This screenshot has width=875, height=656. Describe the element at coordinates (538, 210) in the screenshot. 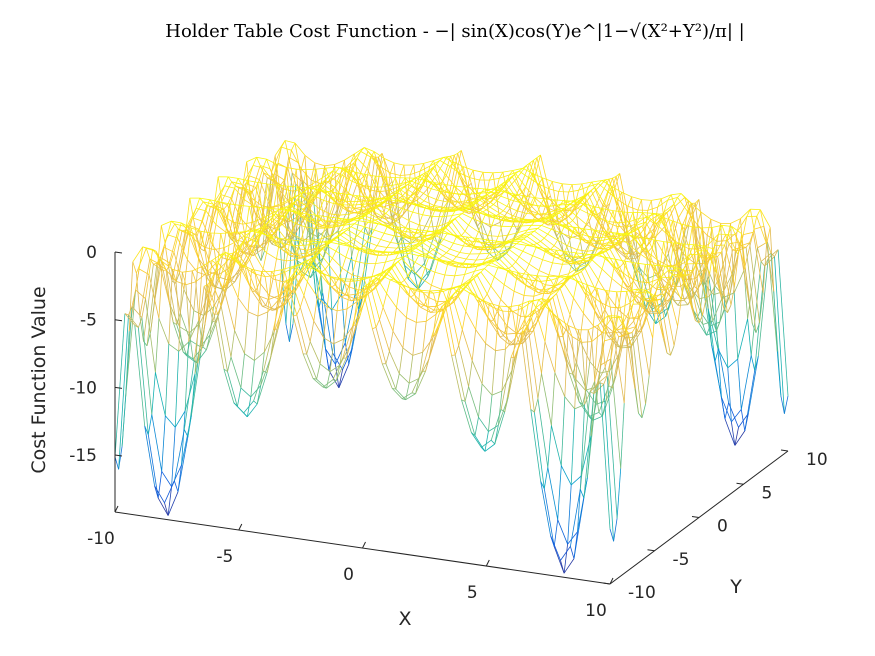

I see `mesh-segment-2000` at that location.